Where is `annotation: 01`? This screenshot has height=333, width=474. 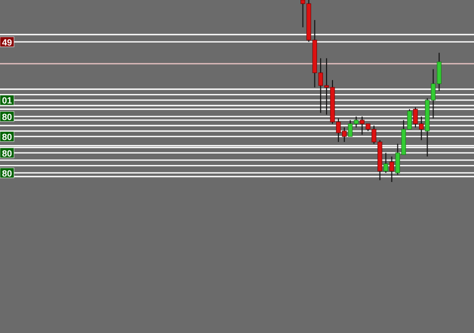 annotation: 01 is located at coordinates (7, 101).